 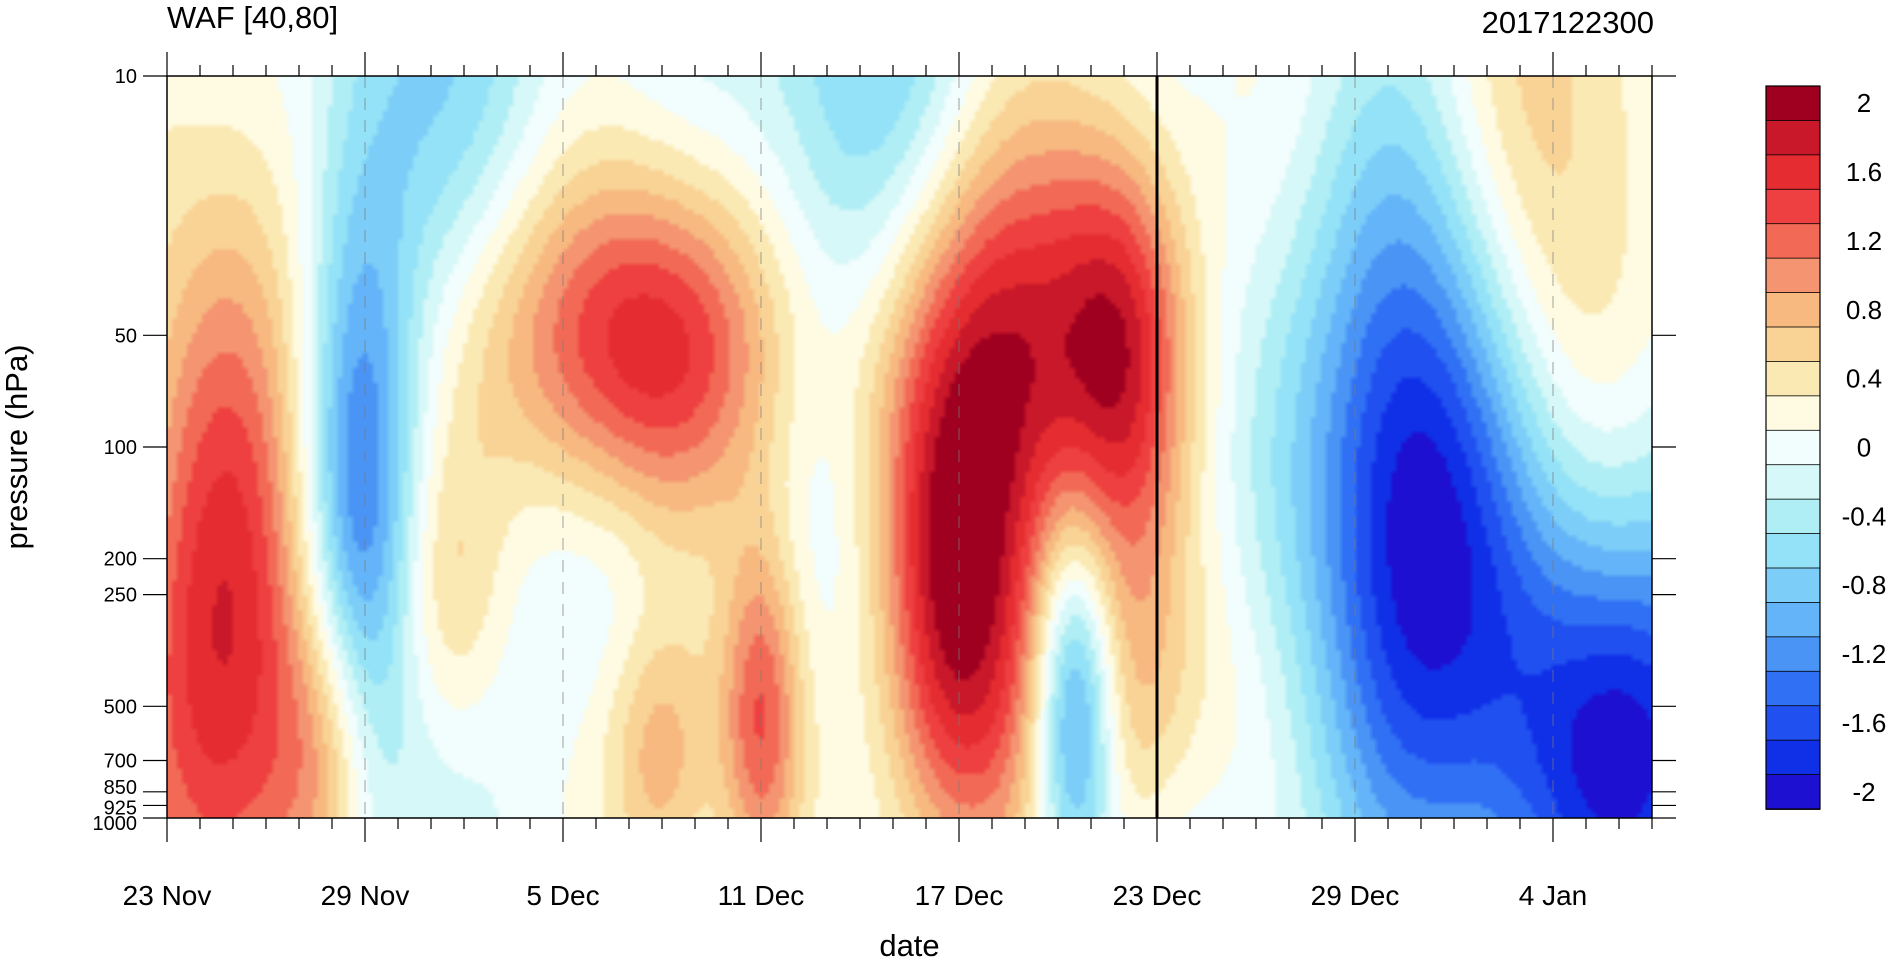 What do you see at coordinates (1864, 310) in the screenshot?
I see `colorbar-label: 0.8` at bounding box center [1864, 310].